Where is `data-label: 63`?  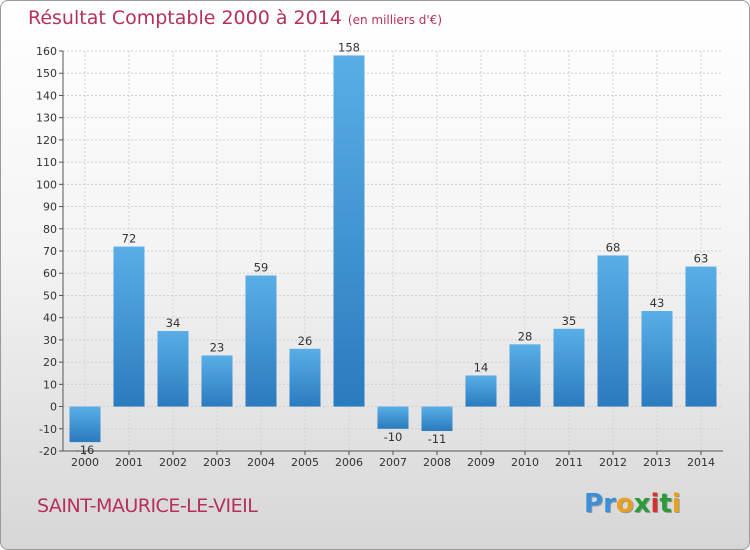 data-label: 63 is located at coordinates (701, 259).